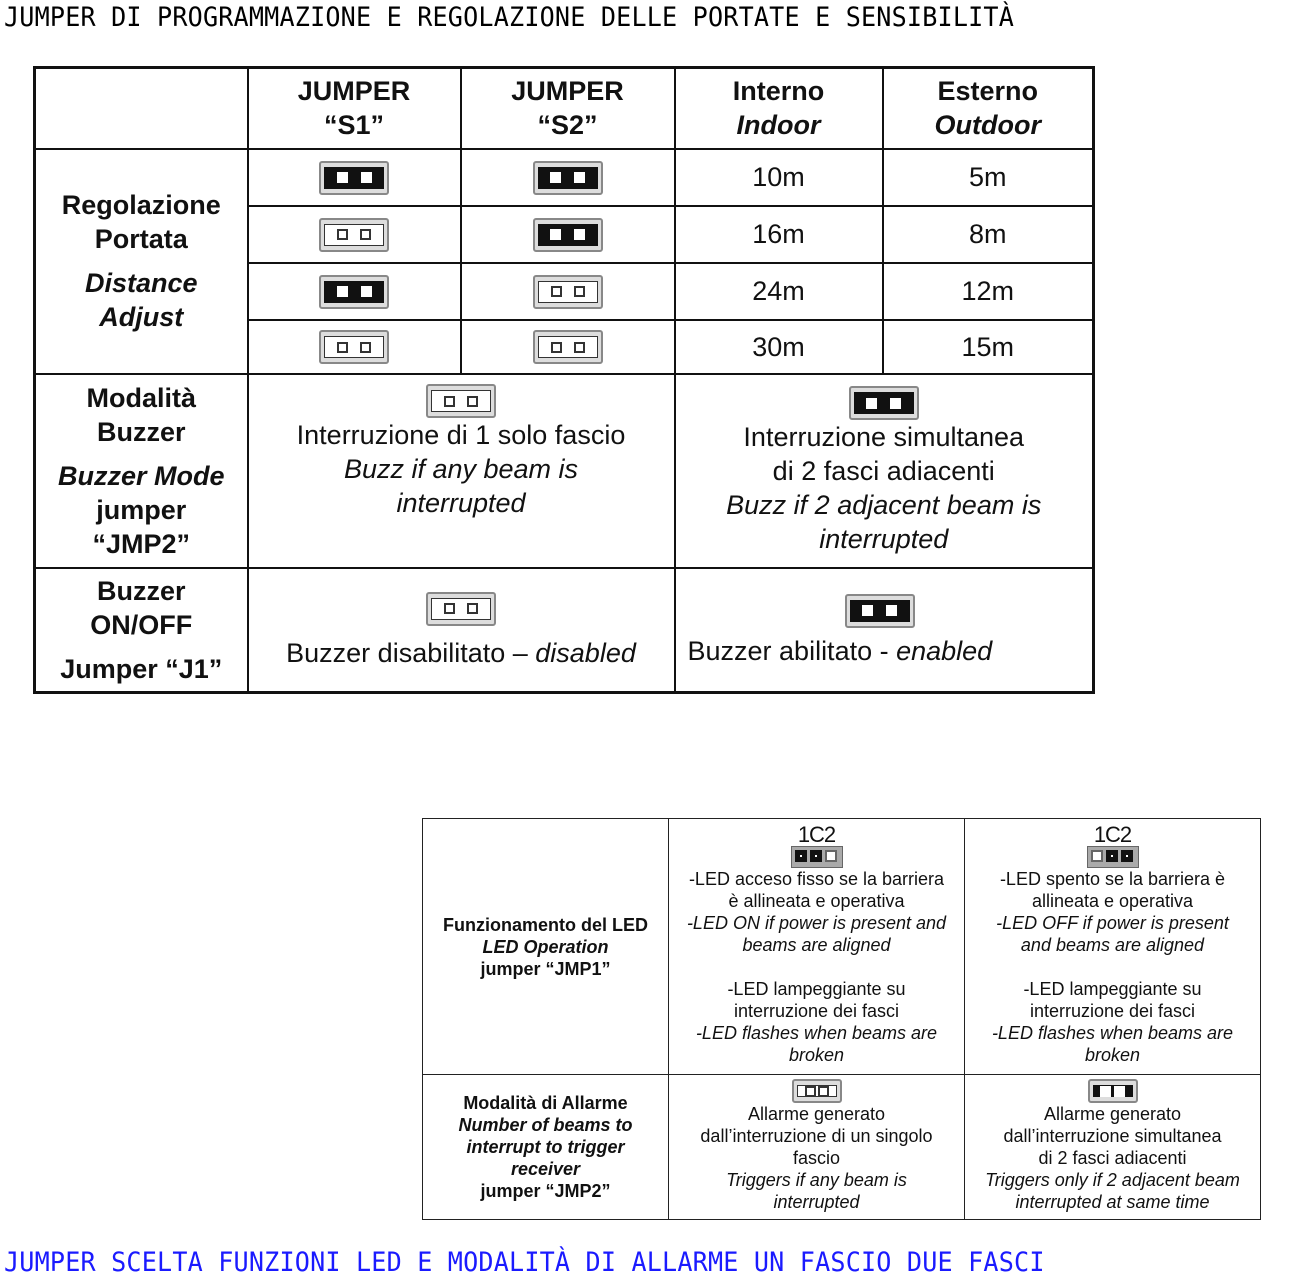  Describe the element at coordinates (778, 108) in the screenshot. I see `header-indoor: Interno Indoor` at that location.